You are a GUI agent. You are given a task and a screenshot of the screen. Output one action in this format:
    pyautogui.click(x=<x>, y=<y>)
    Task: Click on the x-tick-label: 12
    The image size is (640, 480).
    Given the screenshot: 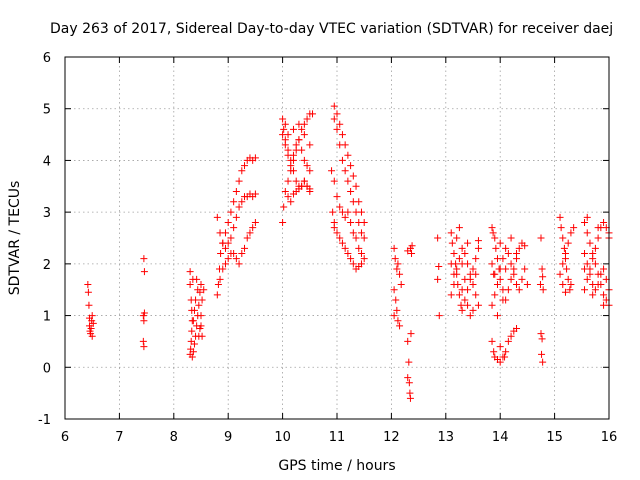 What is the action you would take?
    pyautogui.click(x=391, y=437)
    